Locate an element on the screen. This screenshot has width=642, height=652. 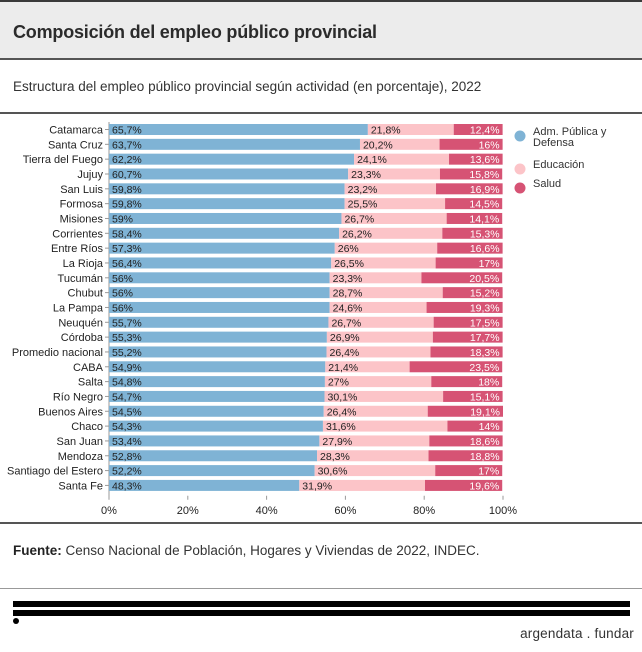
data-label: 57,3% is located at coordinates (127, 249).